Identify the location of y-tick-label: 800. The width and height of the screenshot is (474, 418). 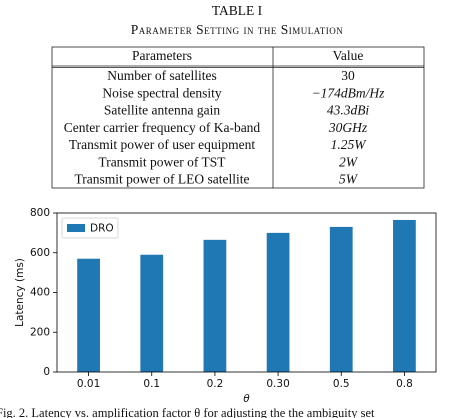
(40, 213).